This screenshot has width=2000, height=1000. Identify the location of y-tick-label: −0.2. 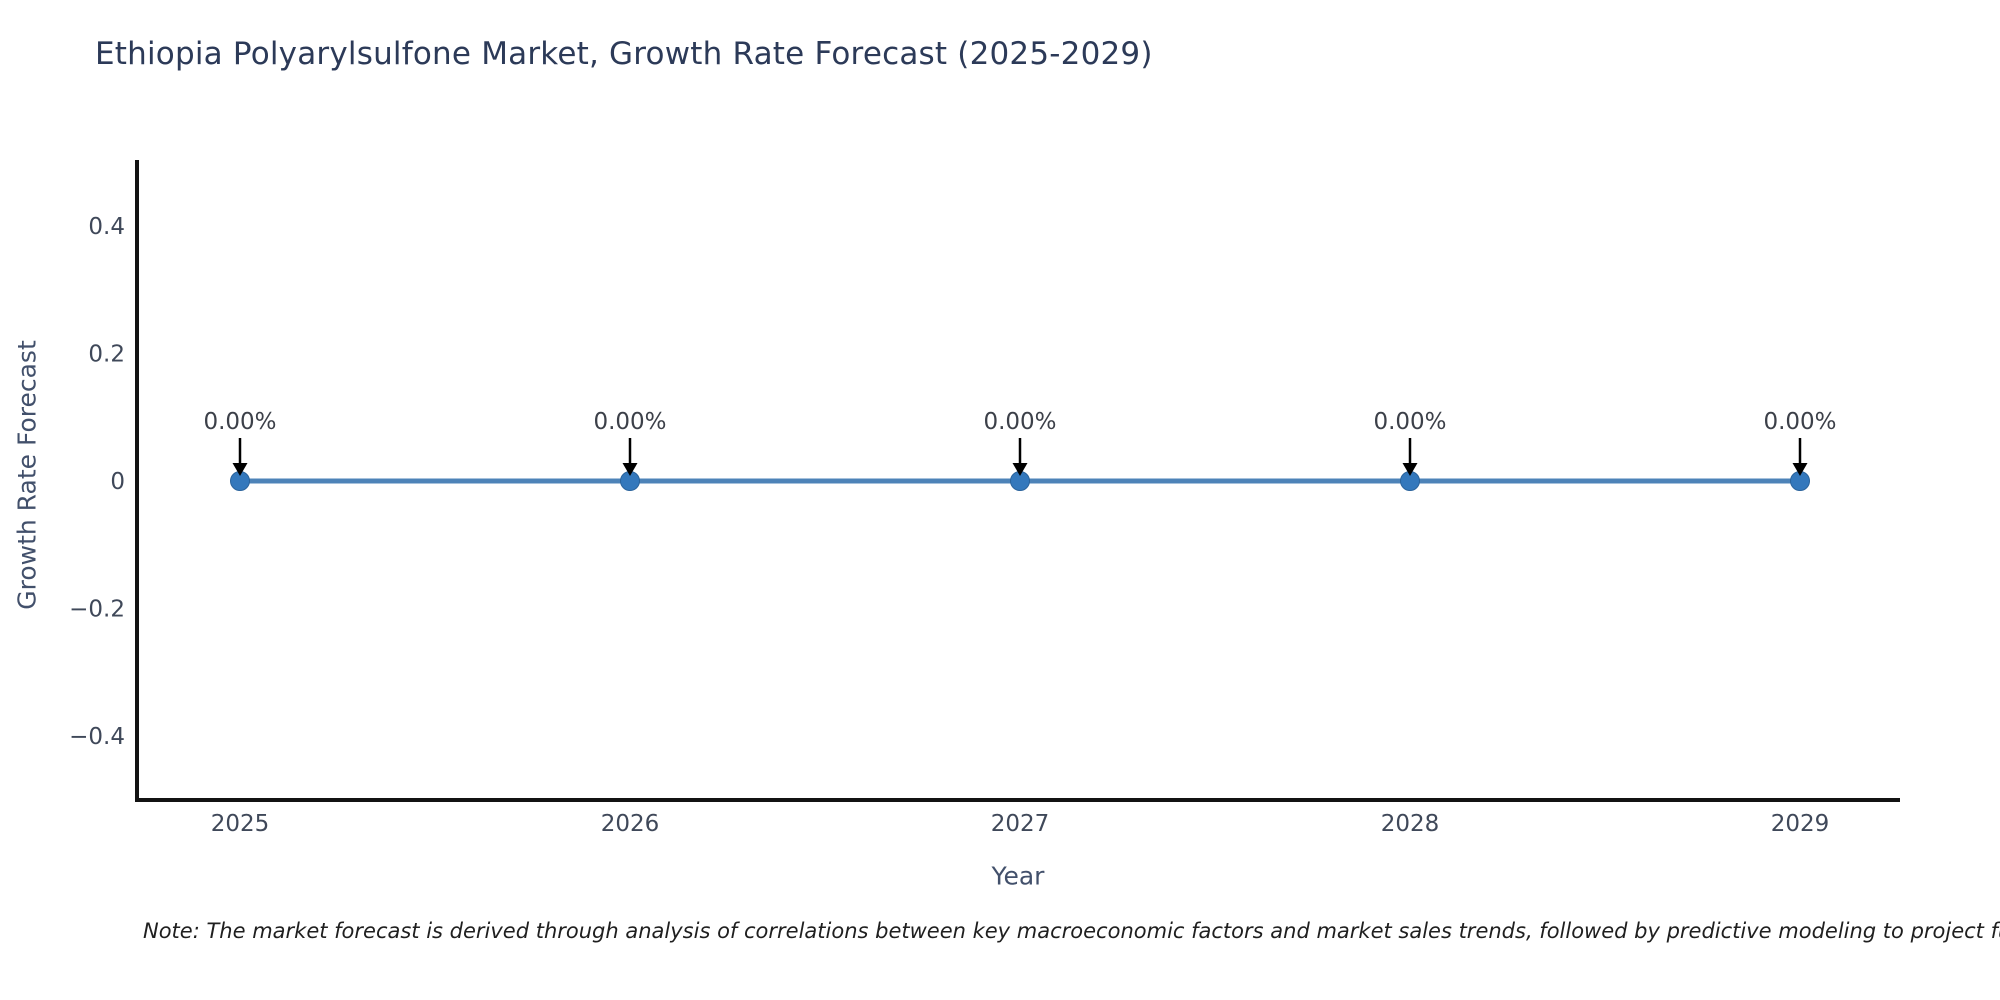
(97, 610).